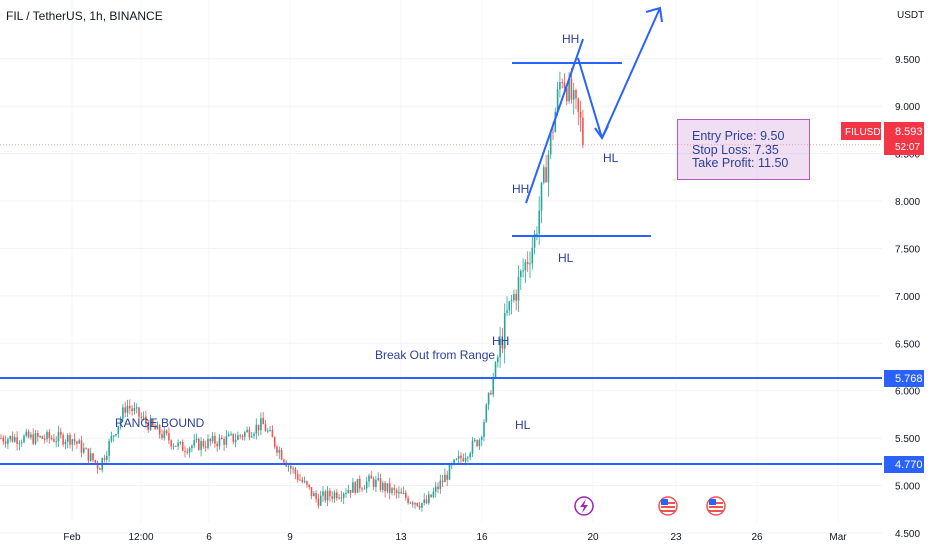 The height and width of the screenshot is (555, 932). What do you see at coordinates (209, 537) in the screenshot?
I see `time-tick-label: 6` at bounding box center [209, 537].